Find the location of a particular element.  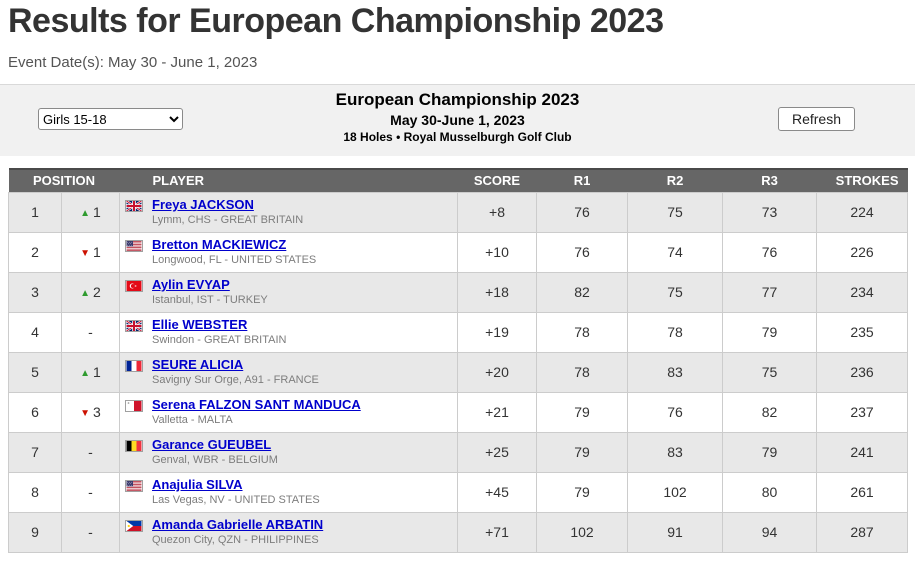

movement-value: - is located at coordinates (90, 332).